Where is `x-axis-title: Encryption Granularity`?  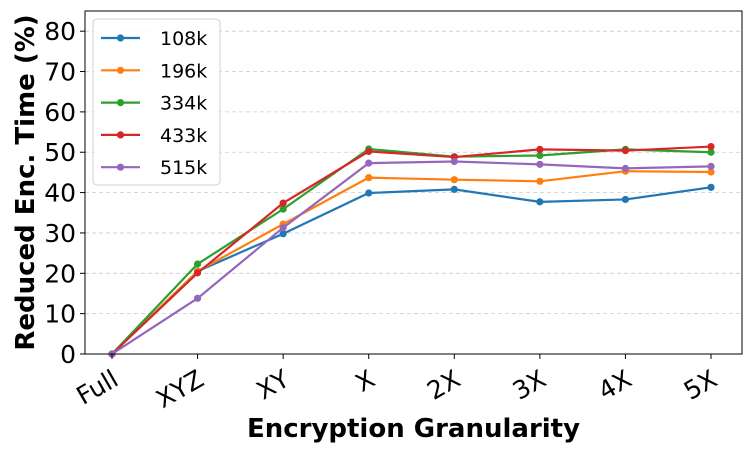
x-axis-title: Encryption Granularity is located at coordinates (413, 429).